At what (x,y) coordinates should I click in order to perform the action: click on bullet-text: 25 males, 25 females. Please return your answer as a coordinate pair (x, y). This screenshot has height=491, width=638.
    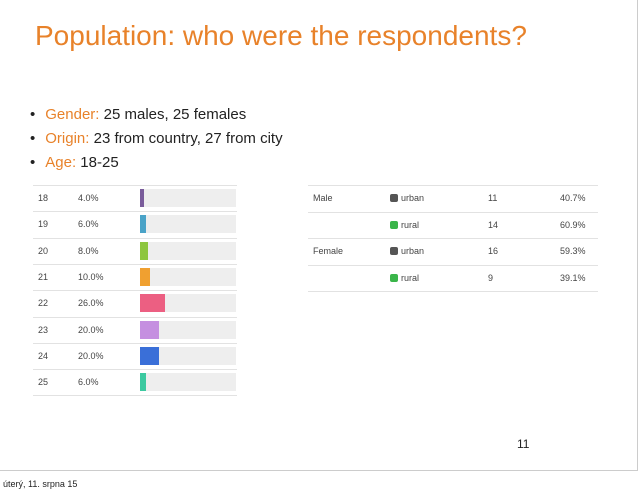
    Looking at the image, I should click on (175, 114).